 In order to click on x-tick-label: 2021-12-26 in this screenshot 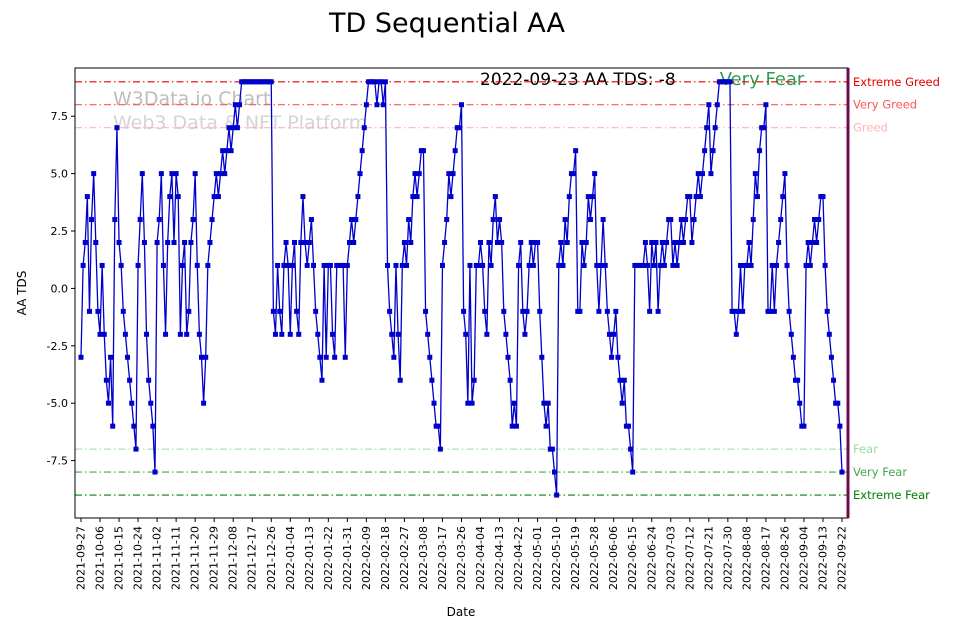, I will do `click(271, 558)`.